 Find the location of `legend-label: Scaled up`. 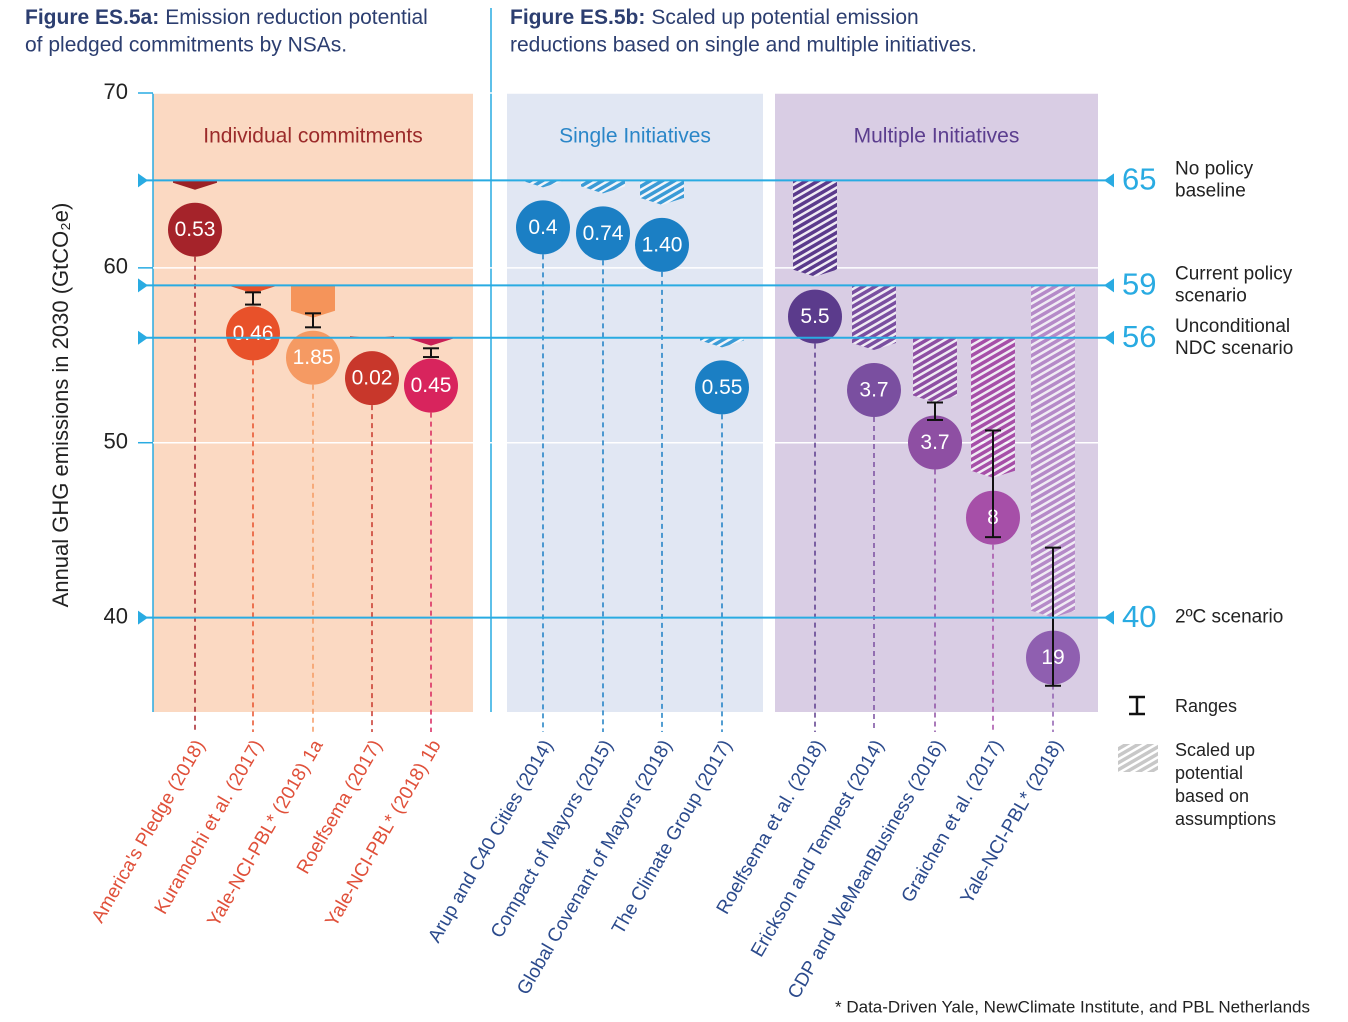

legend-label: Scaled up is located at coordinates (1215, 750).